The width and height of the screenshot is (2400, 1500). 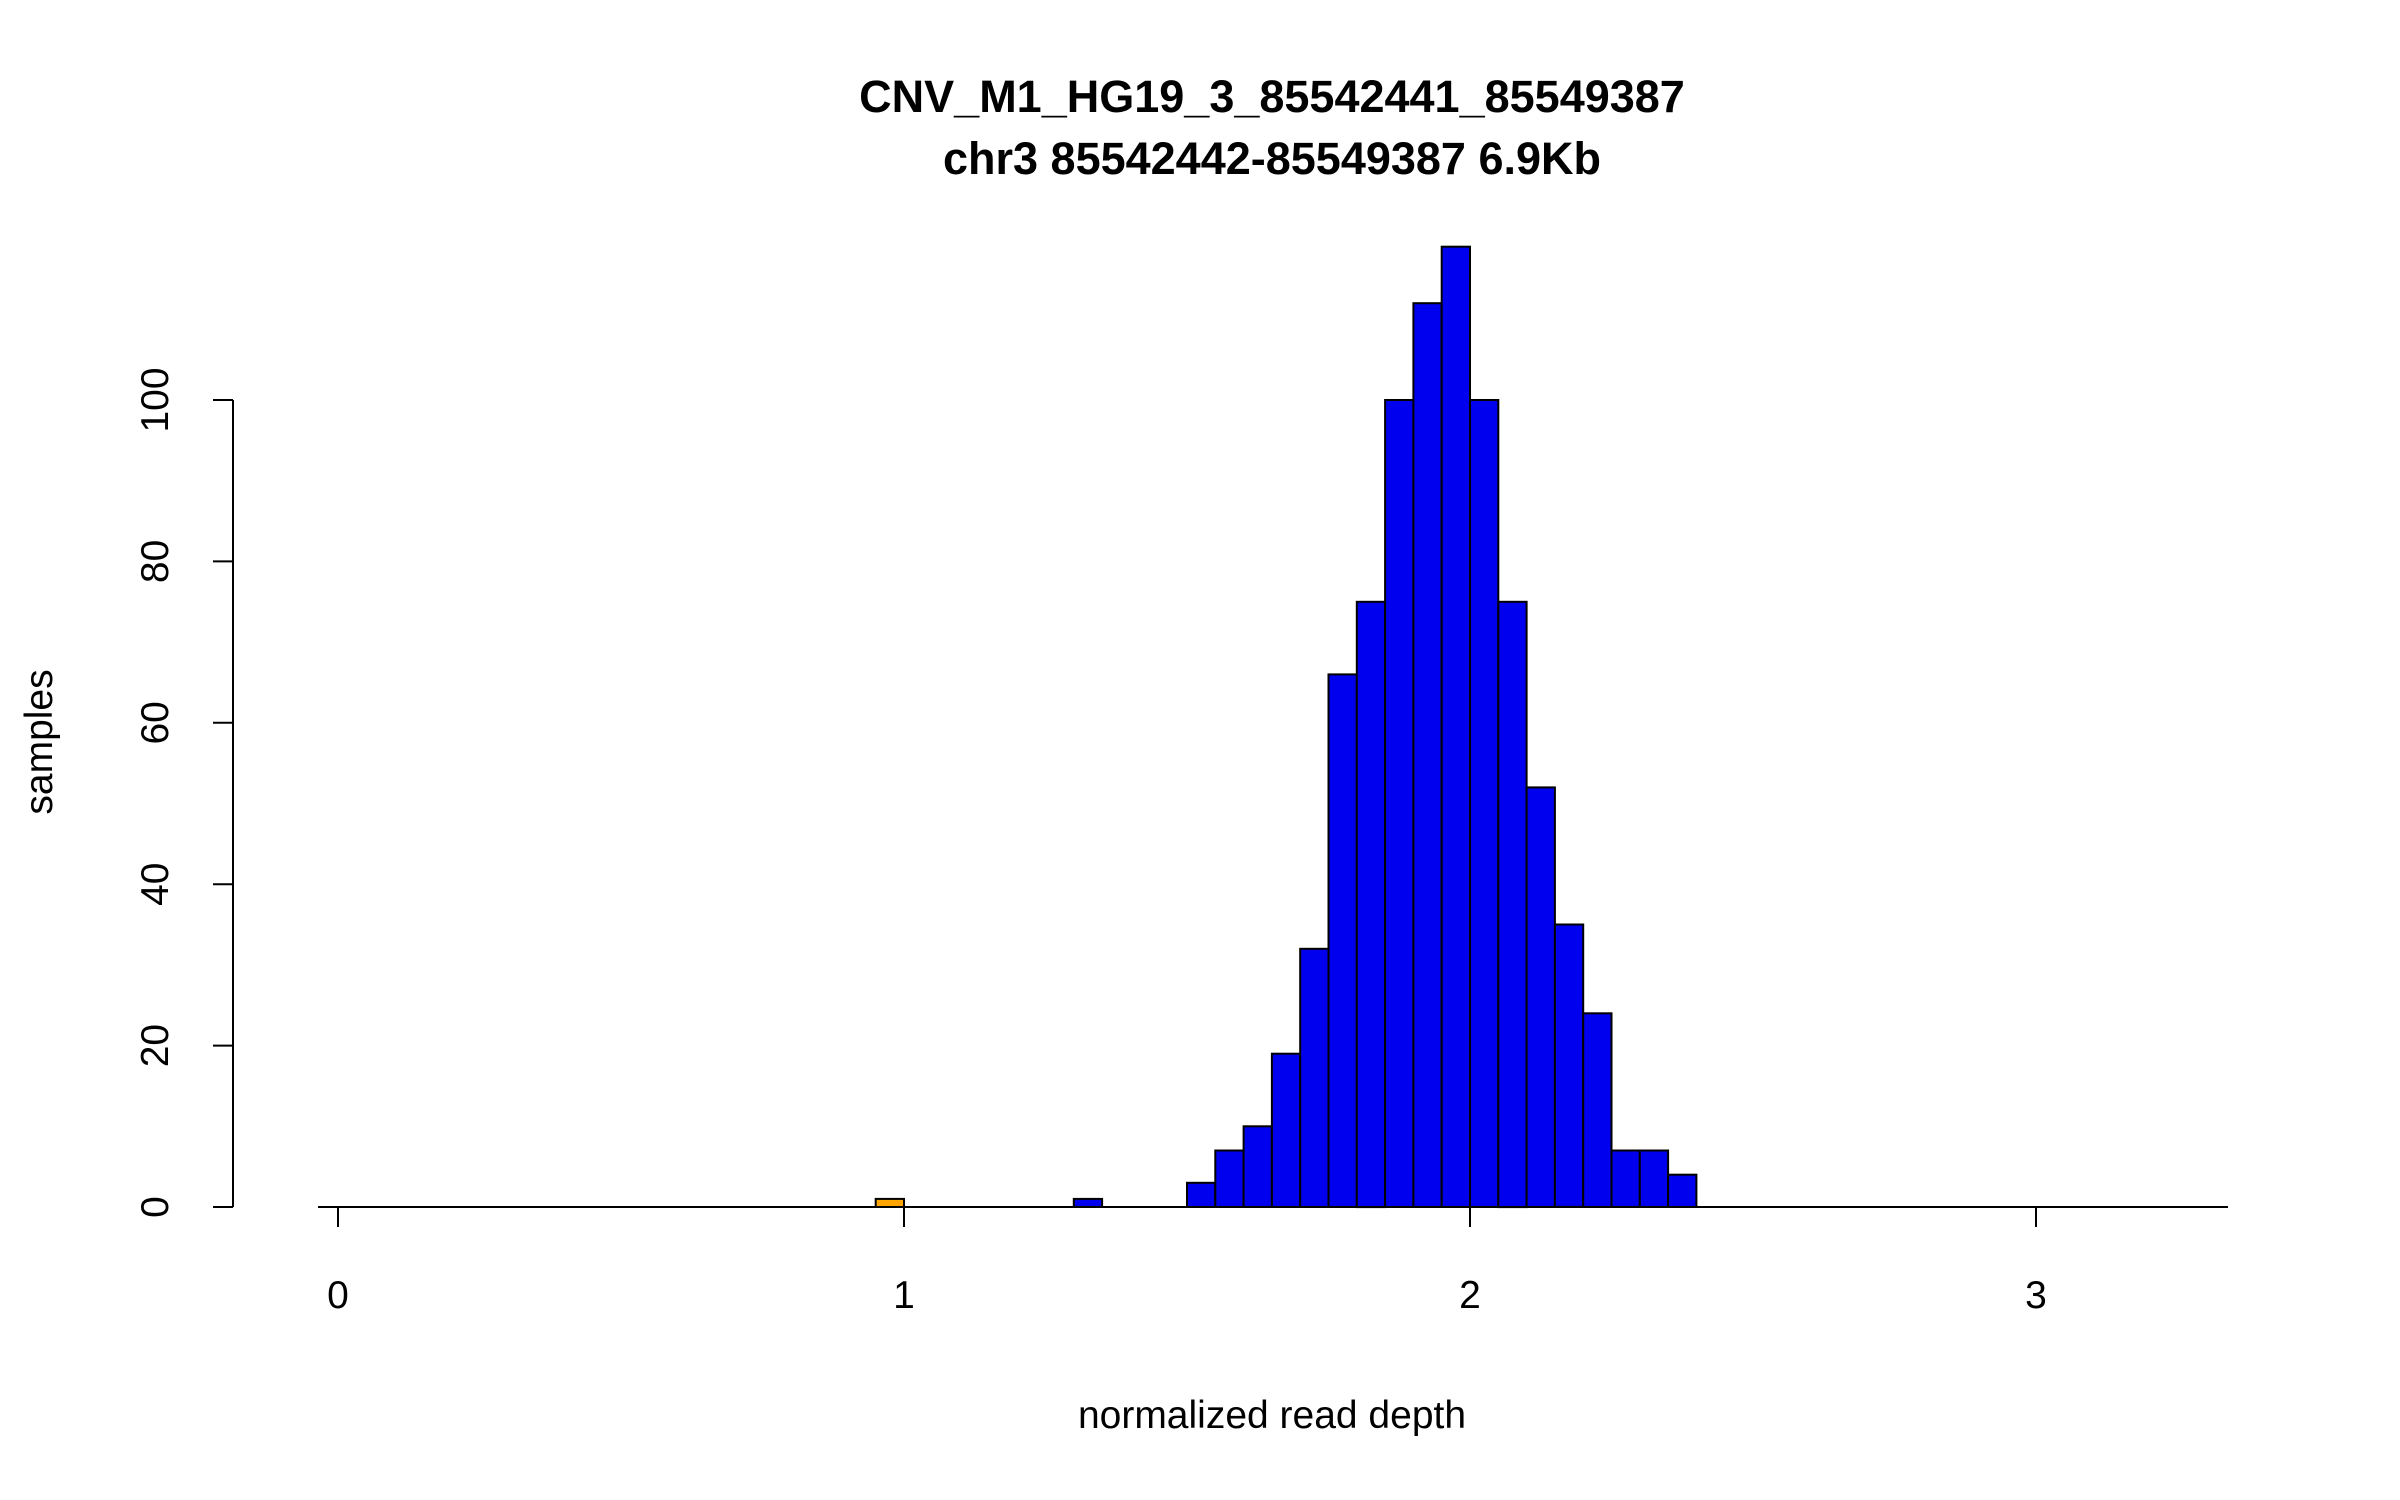 I want to click on x-axis-tick-label: 1, so click(x=904, y=1295).